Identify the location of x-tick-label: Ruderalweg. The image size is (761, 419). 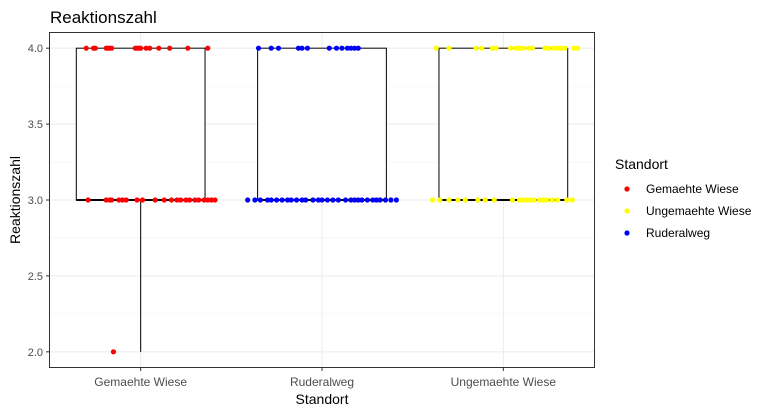
(322, 382).